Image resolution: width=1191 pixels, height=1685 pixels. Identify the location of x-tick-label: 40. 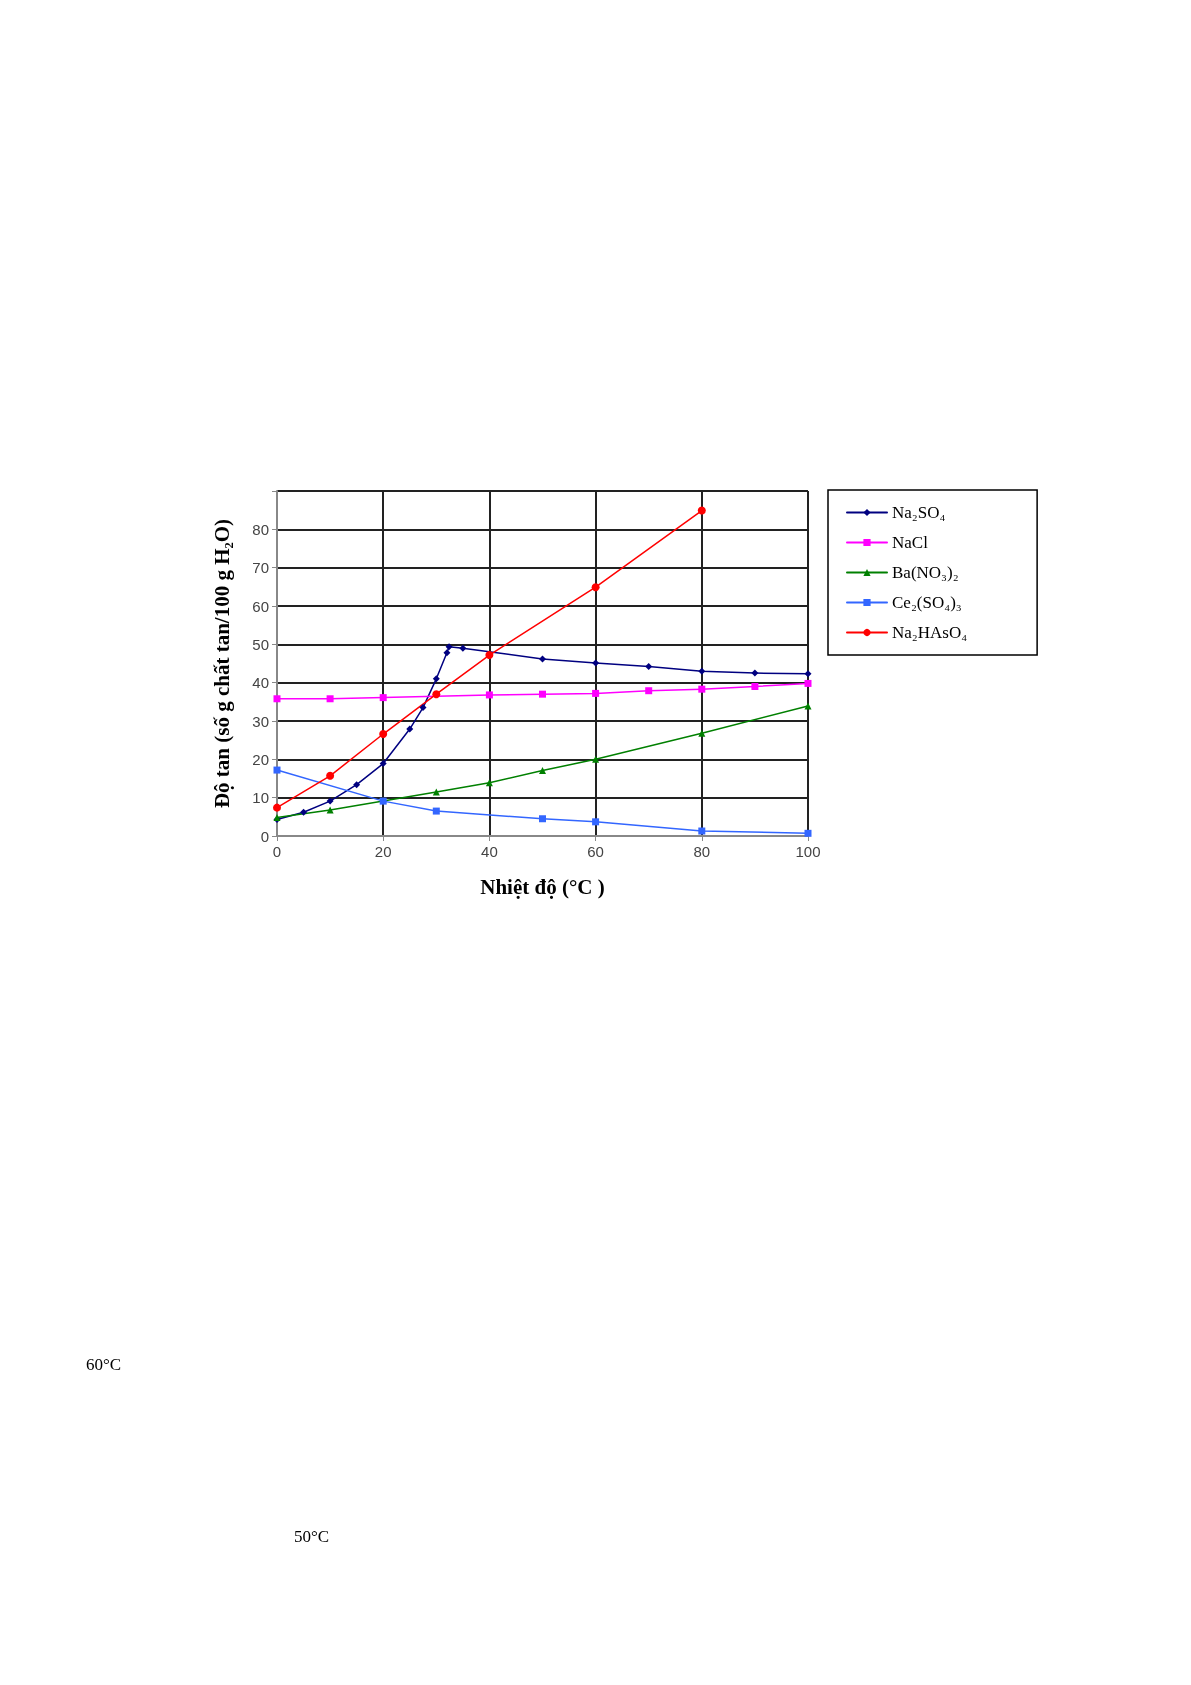
(489, 851).